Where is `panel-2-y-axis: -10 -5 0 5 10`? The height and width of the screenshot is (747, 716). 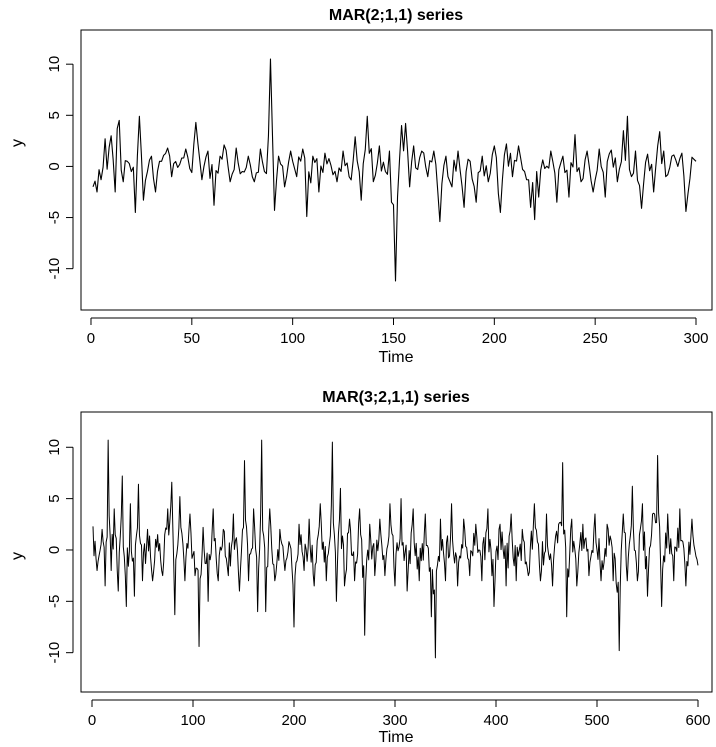
panel-2-y-axis: -10 -5 0 5 10 is located at coordinates (60, 551).